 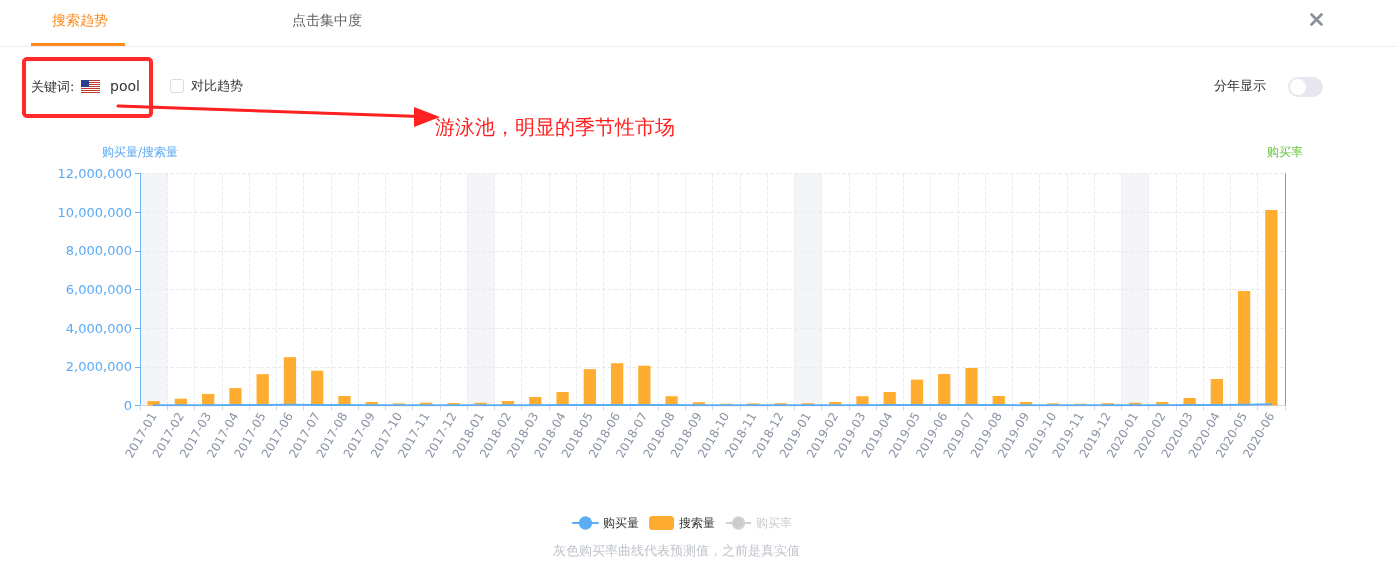 What do you see at coordinates (621, 523) in the screenshot?
I see `legend-label: 购买量` at bounding box center [621, 523].